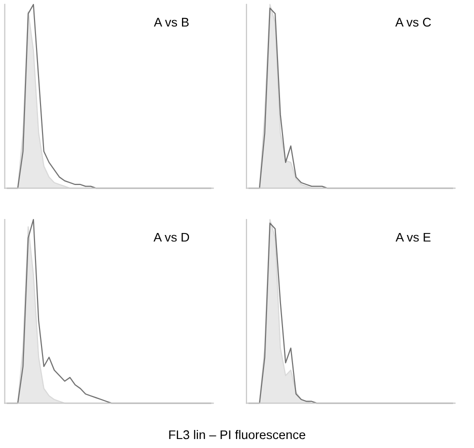 The width and height of the screenshot is (474, 448). Describe the element at coordinates (413, 237) in the screenshot. I see `text: A vs E` at that location.